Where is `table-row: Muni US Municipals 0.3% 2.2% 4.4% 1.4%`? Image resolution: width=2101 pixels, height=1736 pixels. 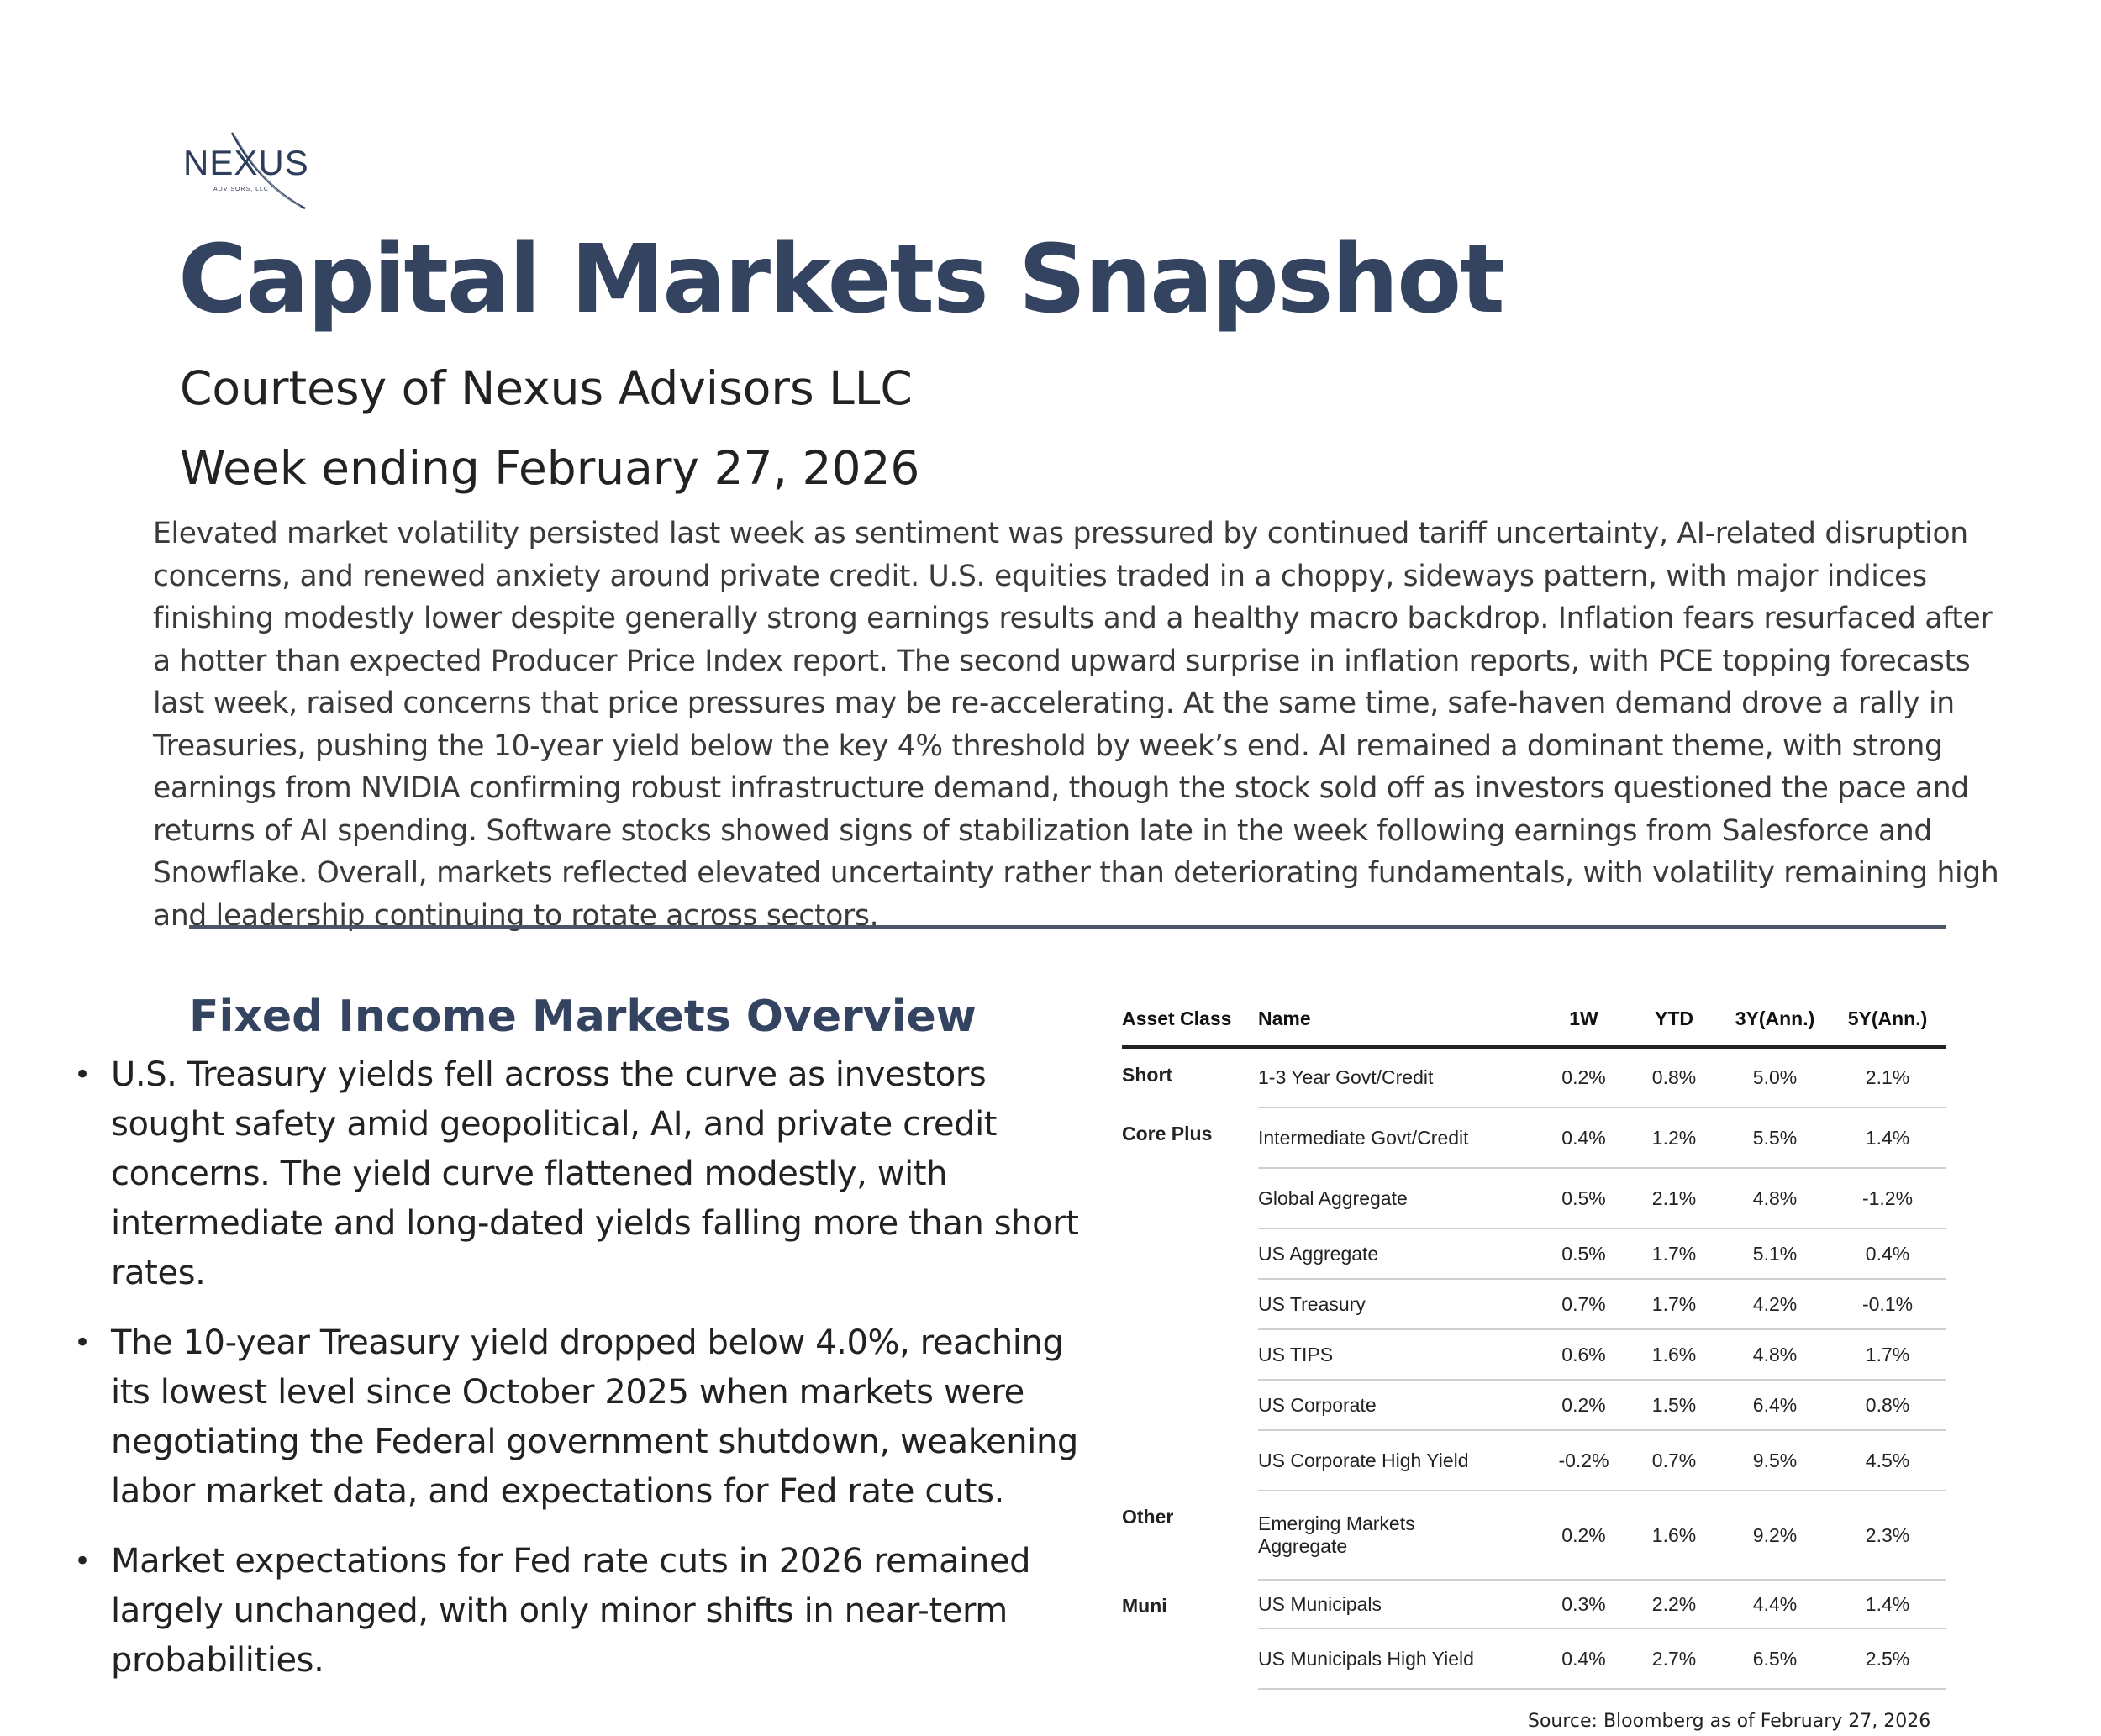 table-row: Muni US Municipals 0.3% 2.2% 4.4% 1.4% is located at coordinates (1534, 1604).